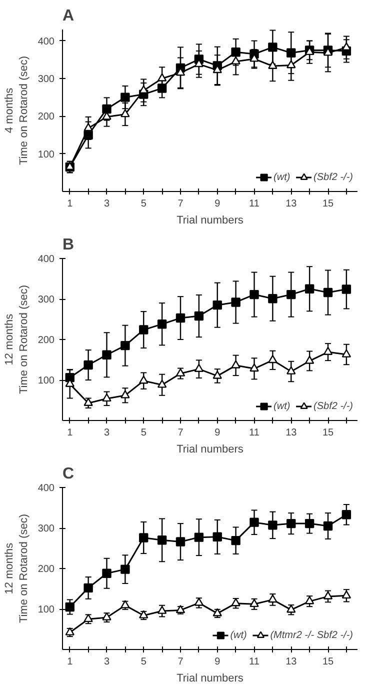 The image size is (369, 688). I want to click on y-axis-title: 4 months Time on Rotarod (sec), so click(16, 111).